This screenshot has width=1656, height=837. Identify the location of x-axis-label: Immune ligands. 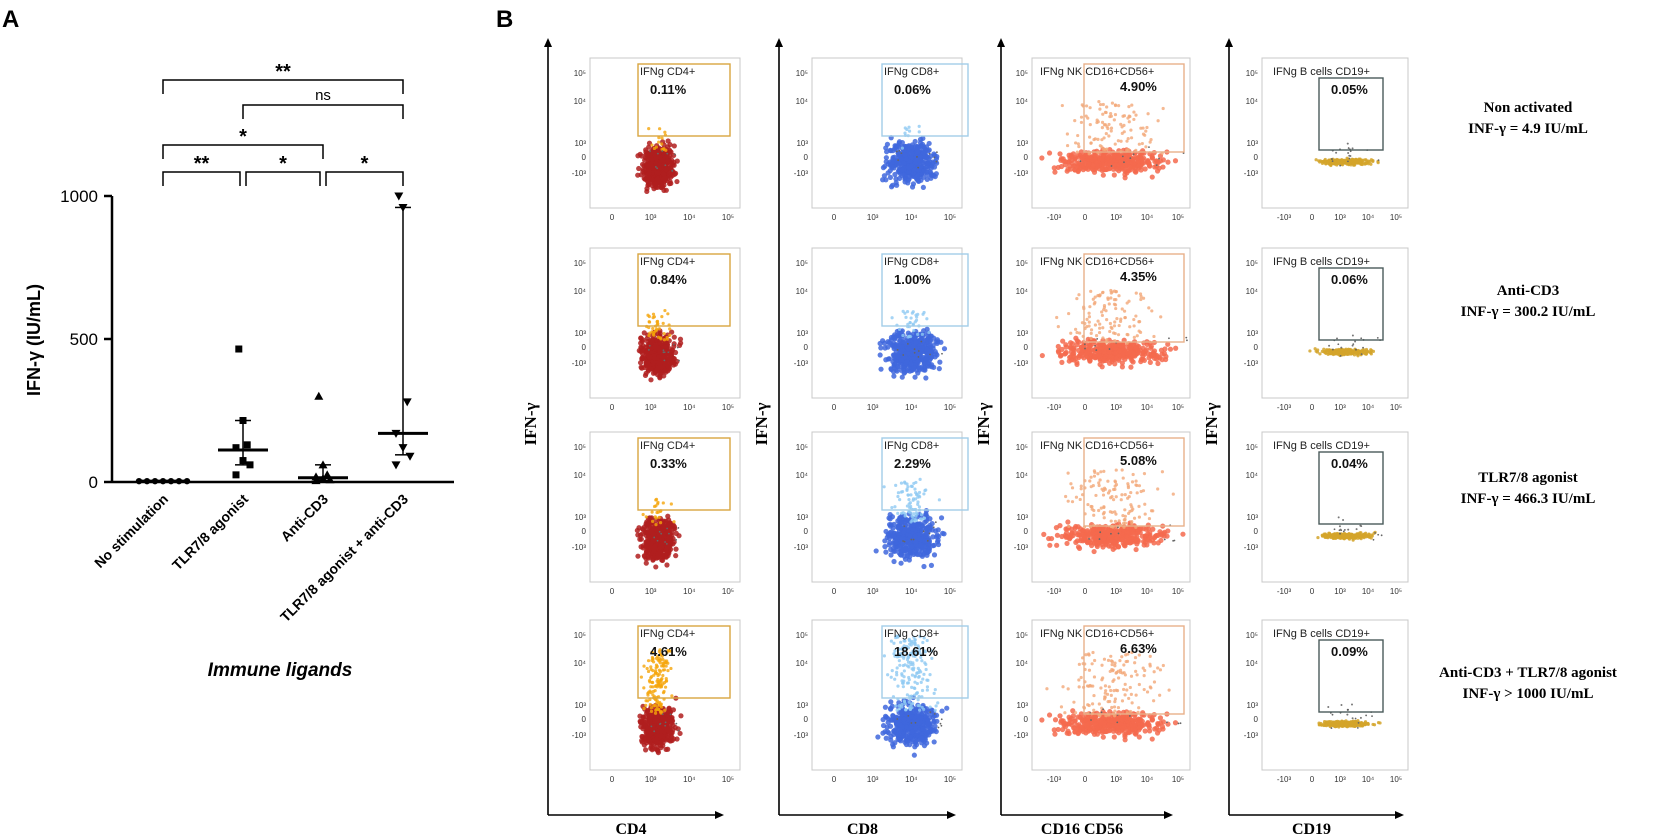
(280, 670).